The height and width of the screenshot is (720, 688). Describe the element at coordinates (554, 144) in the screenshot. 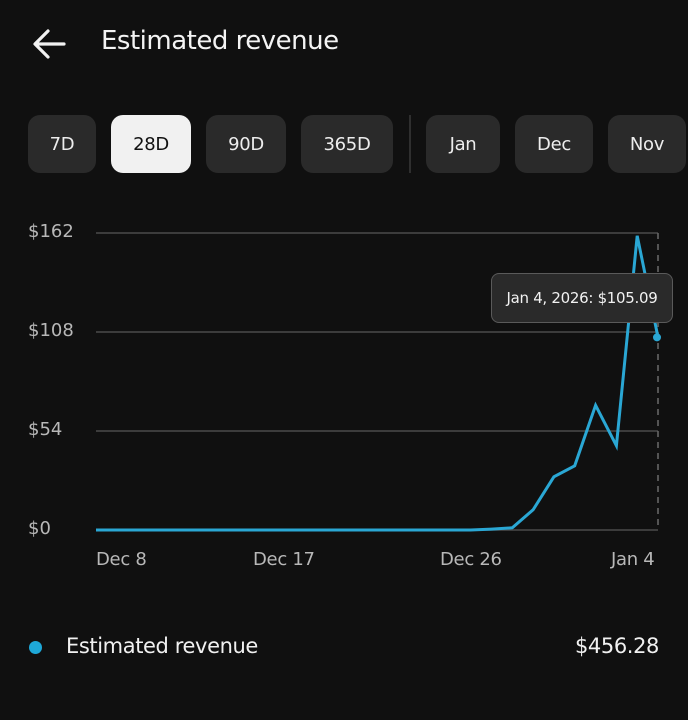

I see `chip-dec: Dec` at that location.